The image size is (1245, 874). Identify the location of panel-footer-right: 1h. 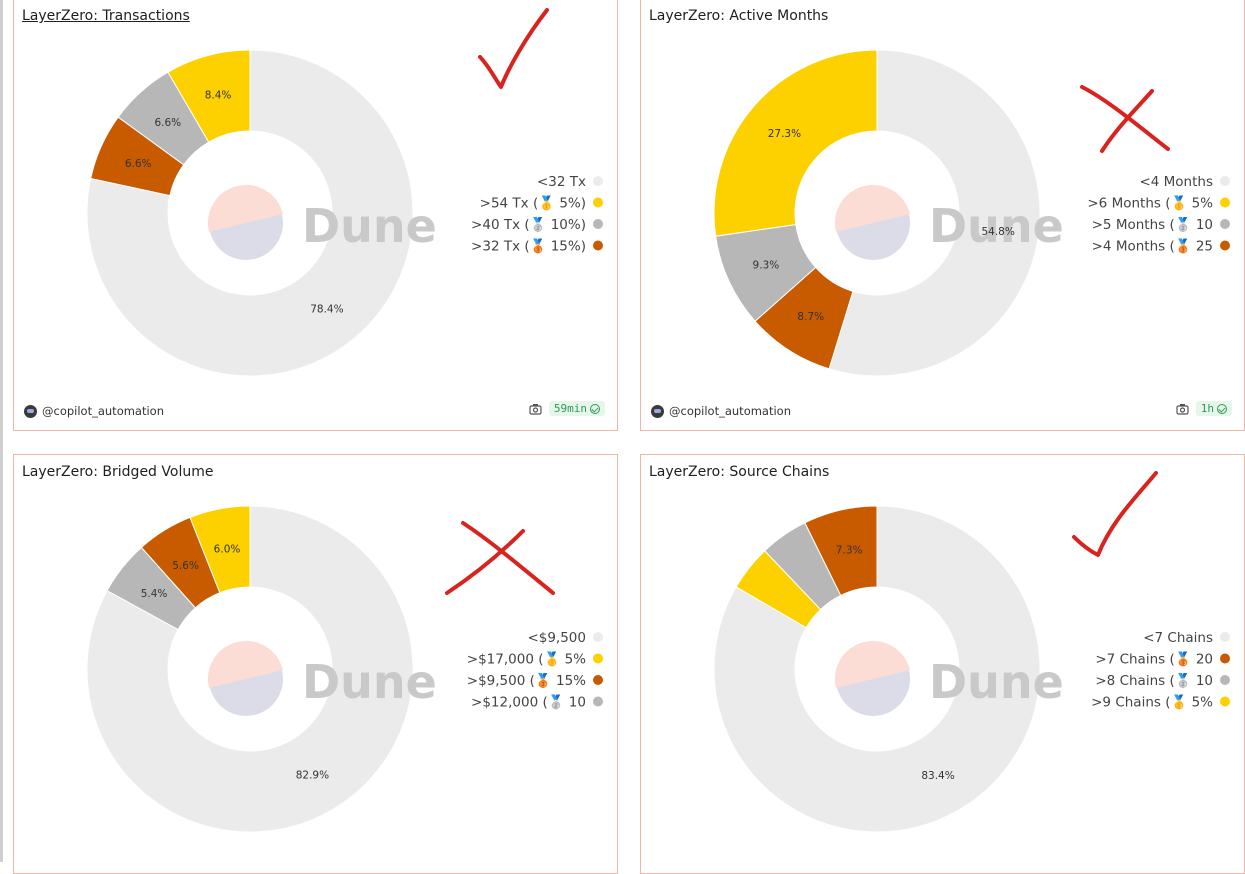
(1204, 408).